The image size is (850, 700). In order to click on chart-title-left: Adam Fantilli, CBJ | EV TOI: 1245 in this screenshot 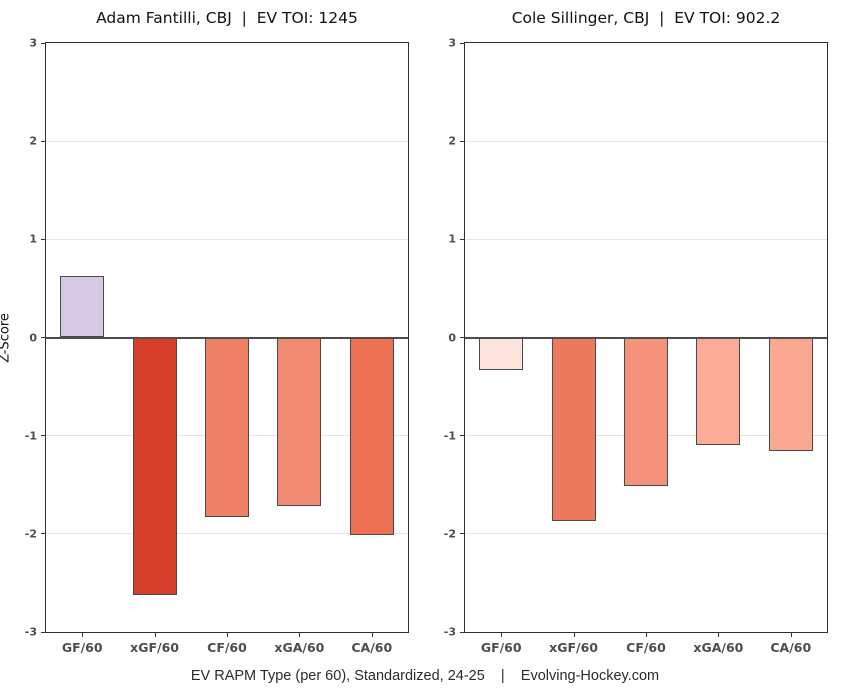, I will do `click(227, 18)`.